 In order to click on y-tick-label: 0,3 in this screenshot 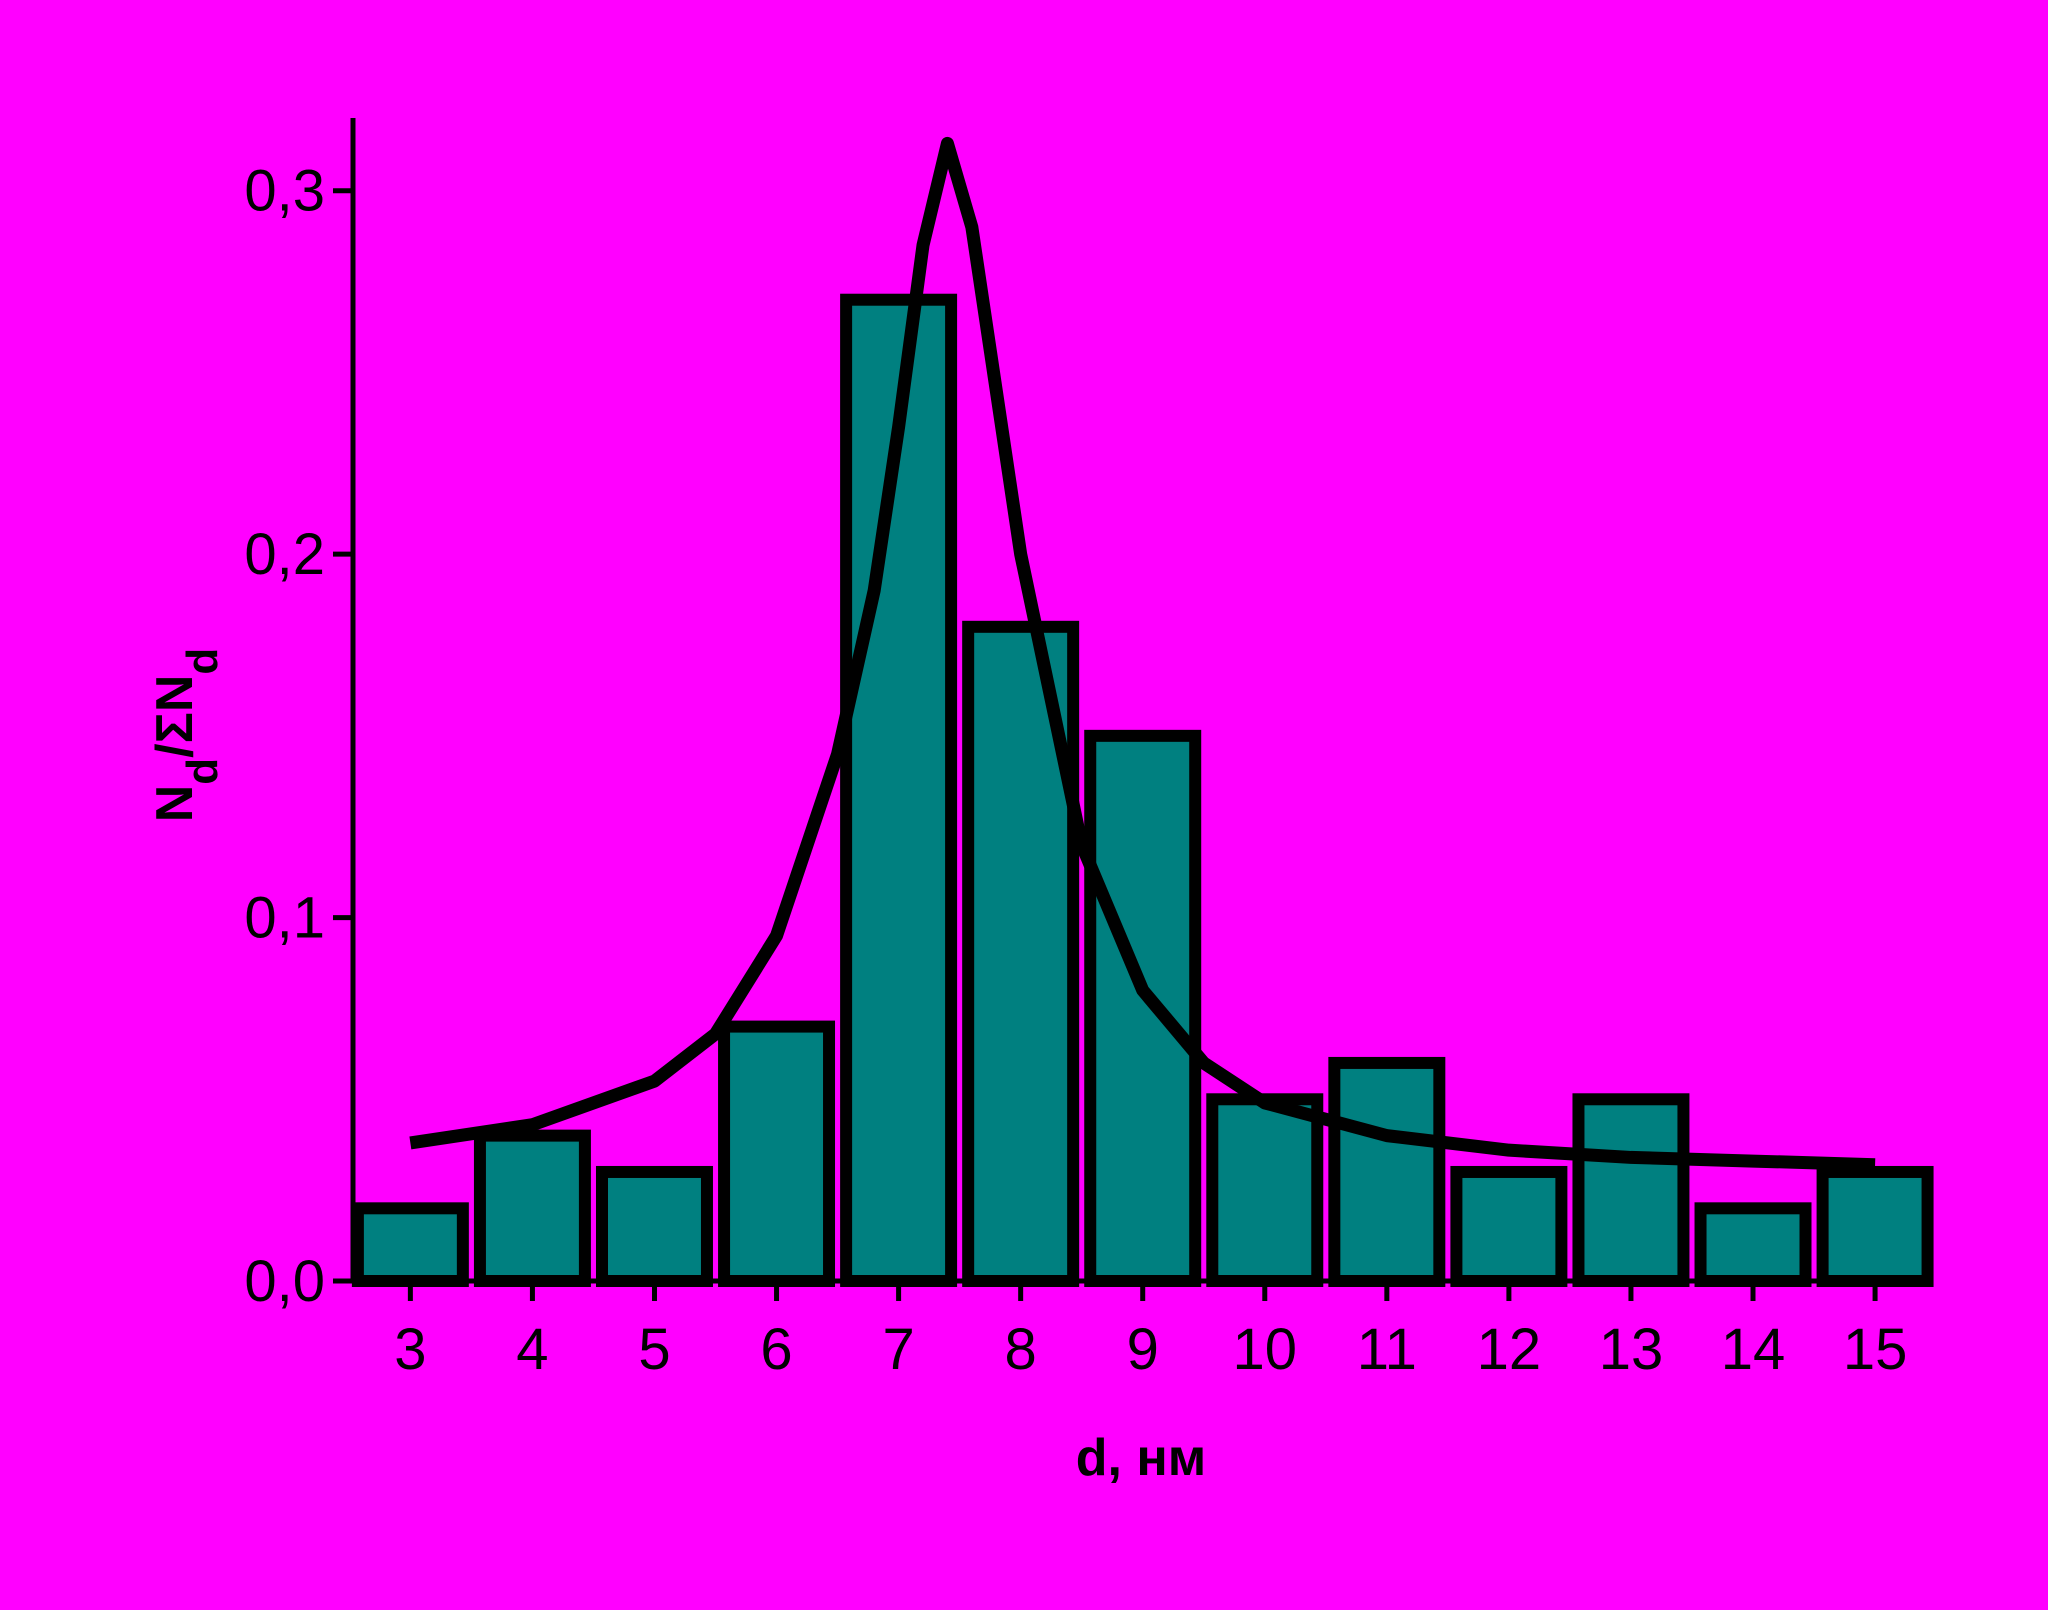, I will do `click(284, 191)`.